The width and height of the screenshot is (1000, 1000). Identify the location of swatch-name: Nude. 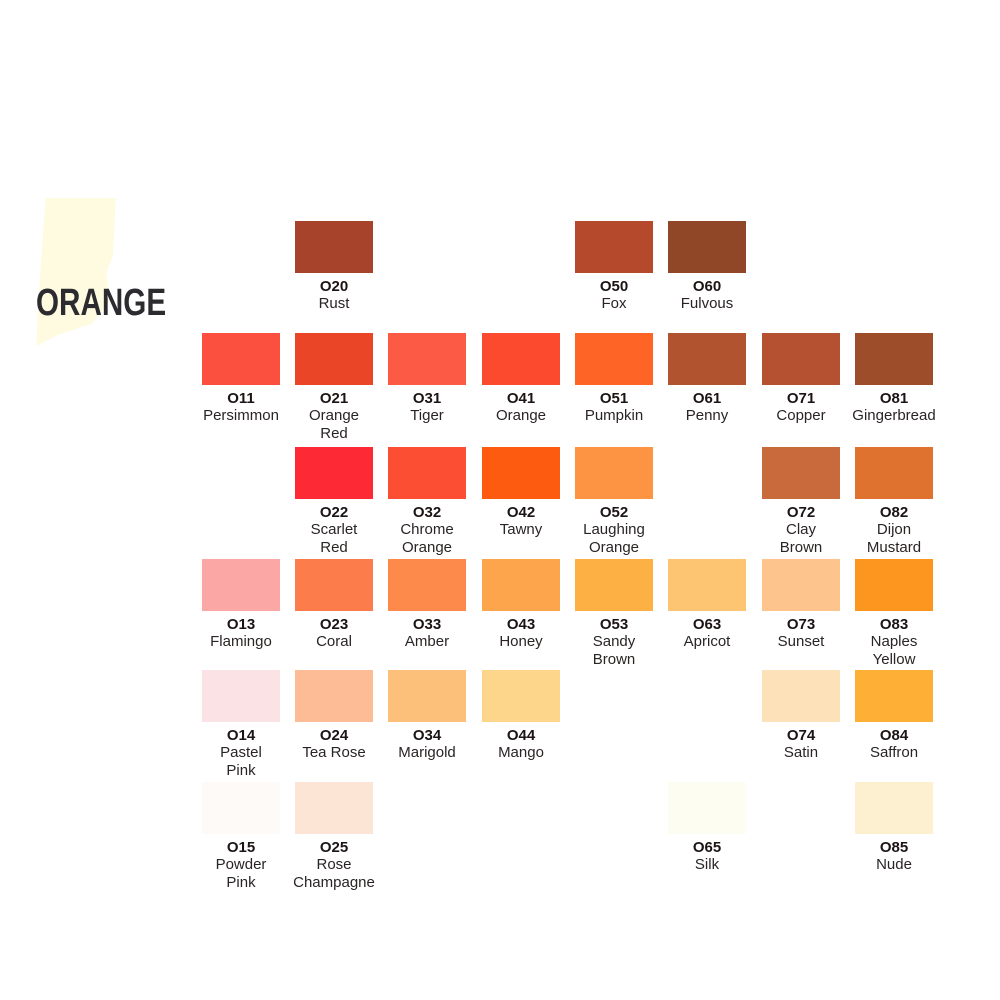
(894, 864).